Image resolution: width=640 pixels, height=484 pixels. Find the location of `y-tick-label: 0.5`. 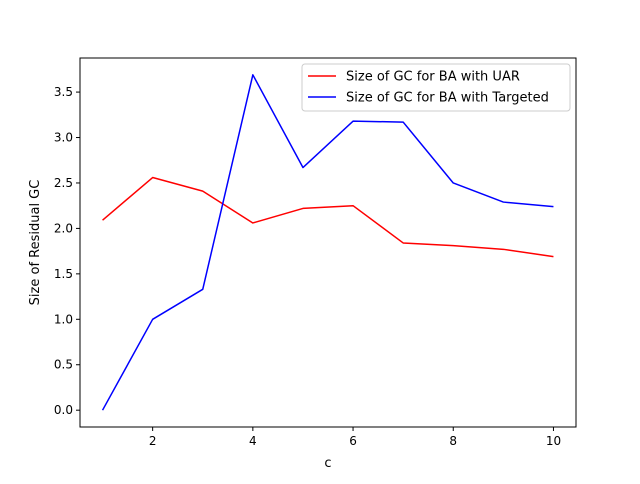

y-tick-label: 0.5 is located at coordinates (63, 365).